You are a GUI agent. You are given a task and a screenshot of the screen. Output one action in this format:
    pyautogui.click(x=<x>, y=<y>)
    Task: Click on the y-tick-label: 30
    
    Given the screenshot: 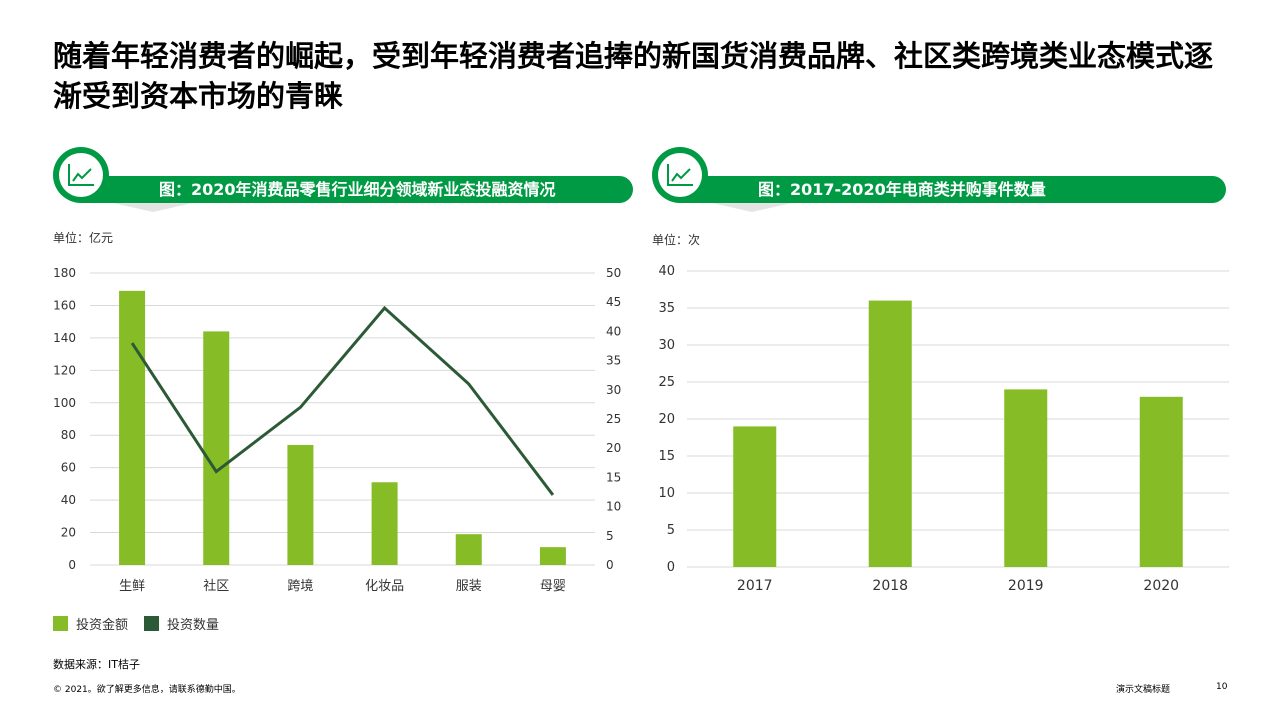 What is the action you would take?
    pyautogui.click(x=666, y=345)
    